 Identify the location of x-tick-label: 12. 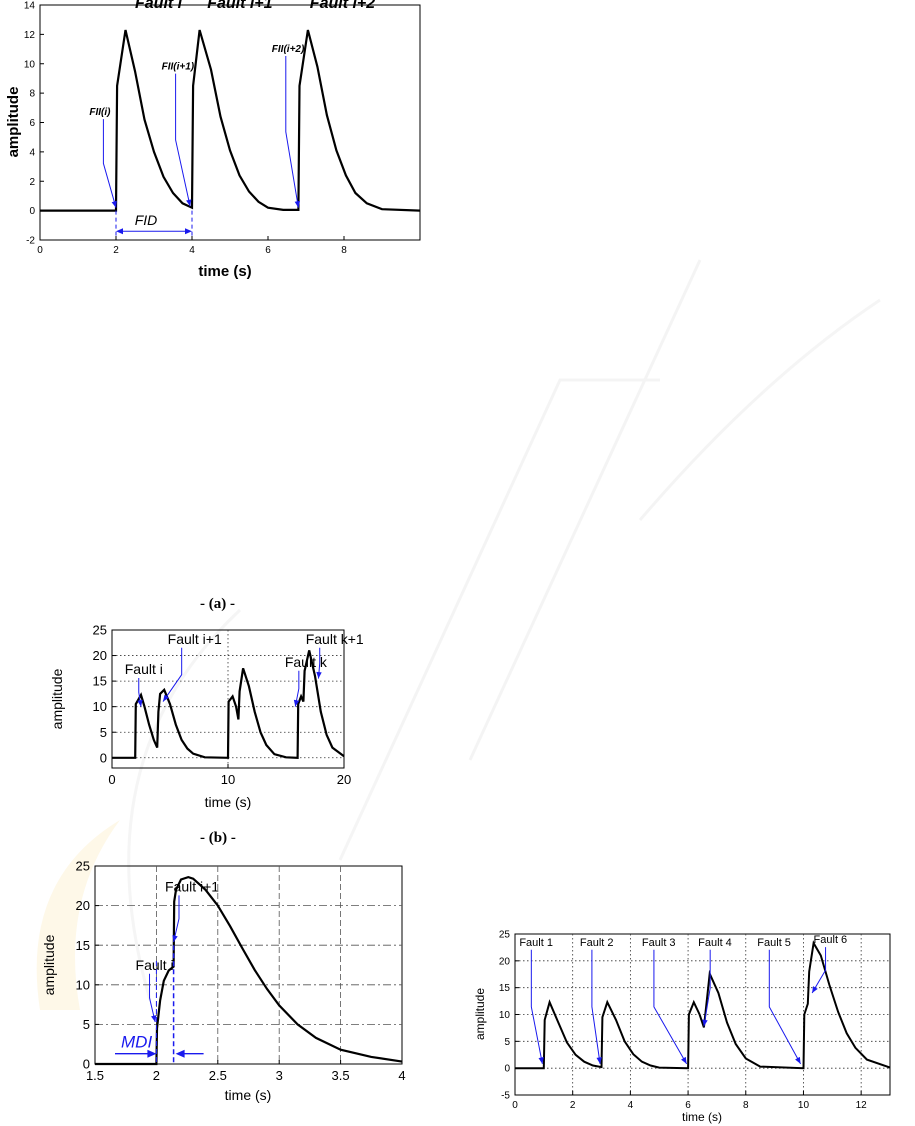
(862, 1105).